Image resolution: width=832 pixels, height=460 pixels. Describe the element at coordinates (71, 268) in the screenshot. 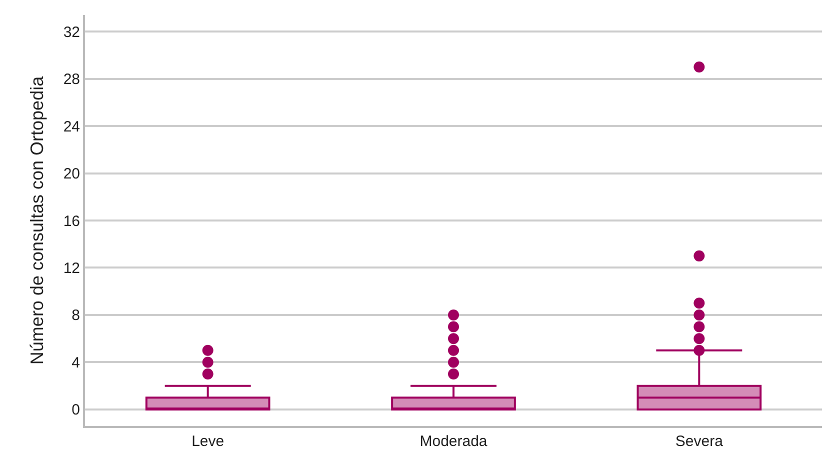

I see `y-tick-label: 12` at that location.